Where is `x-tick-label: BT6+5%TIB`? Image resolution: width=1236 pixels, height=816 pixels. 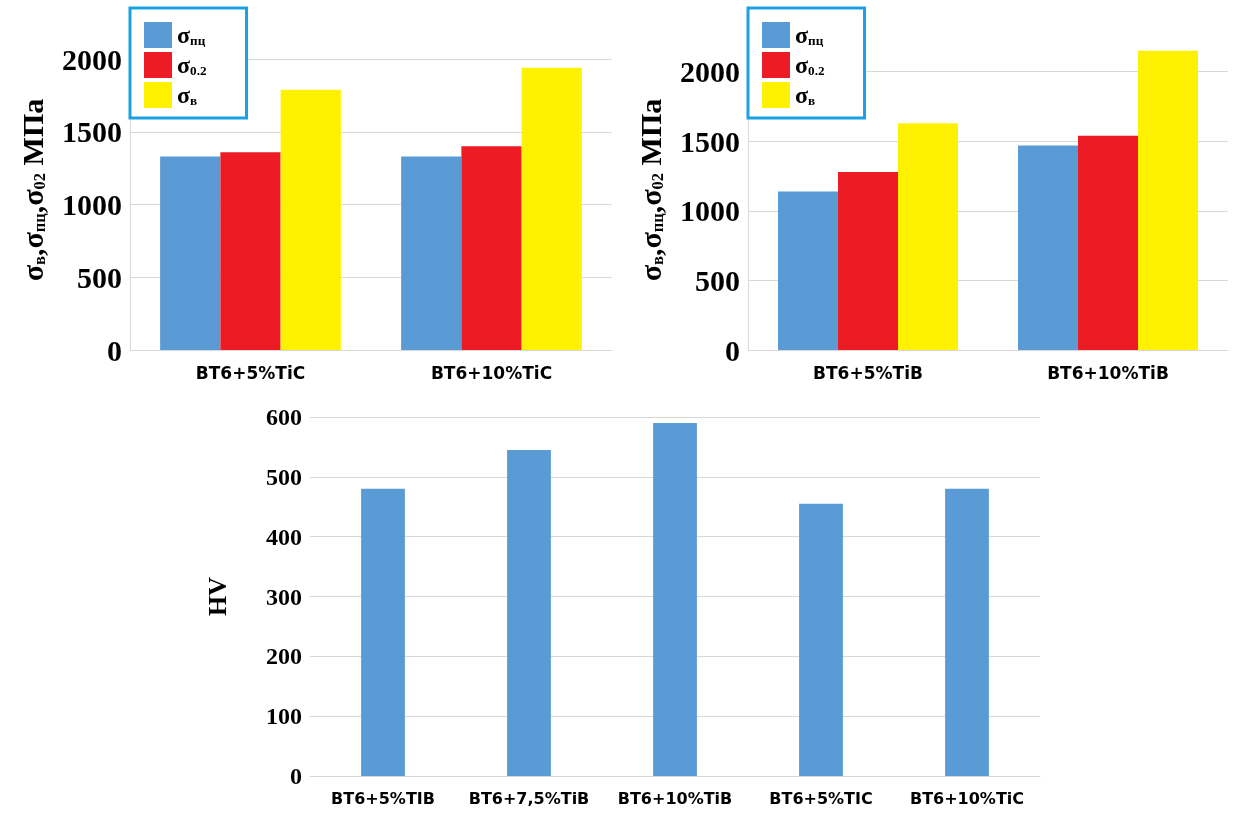 x-tick-label: BT6+5%TIB is located at coordinates (383, 798).